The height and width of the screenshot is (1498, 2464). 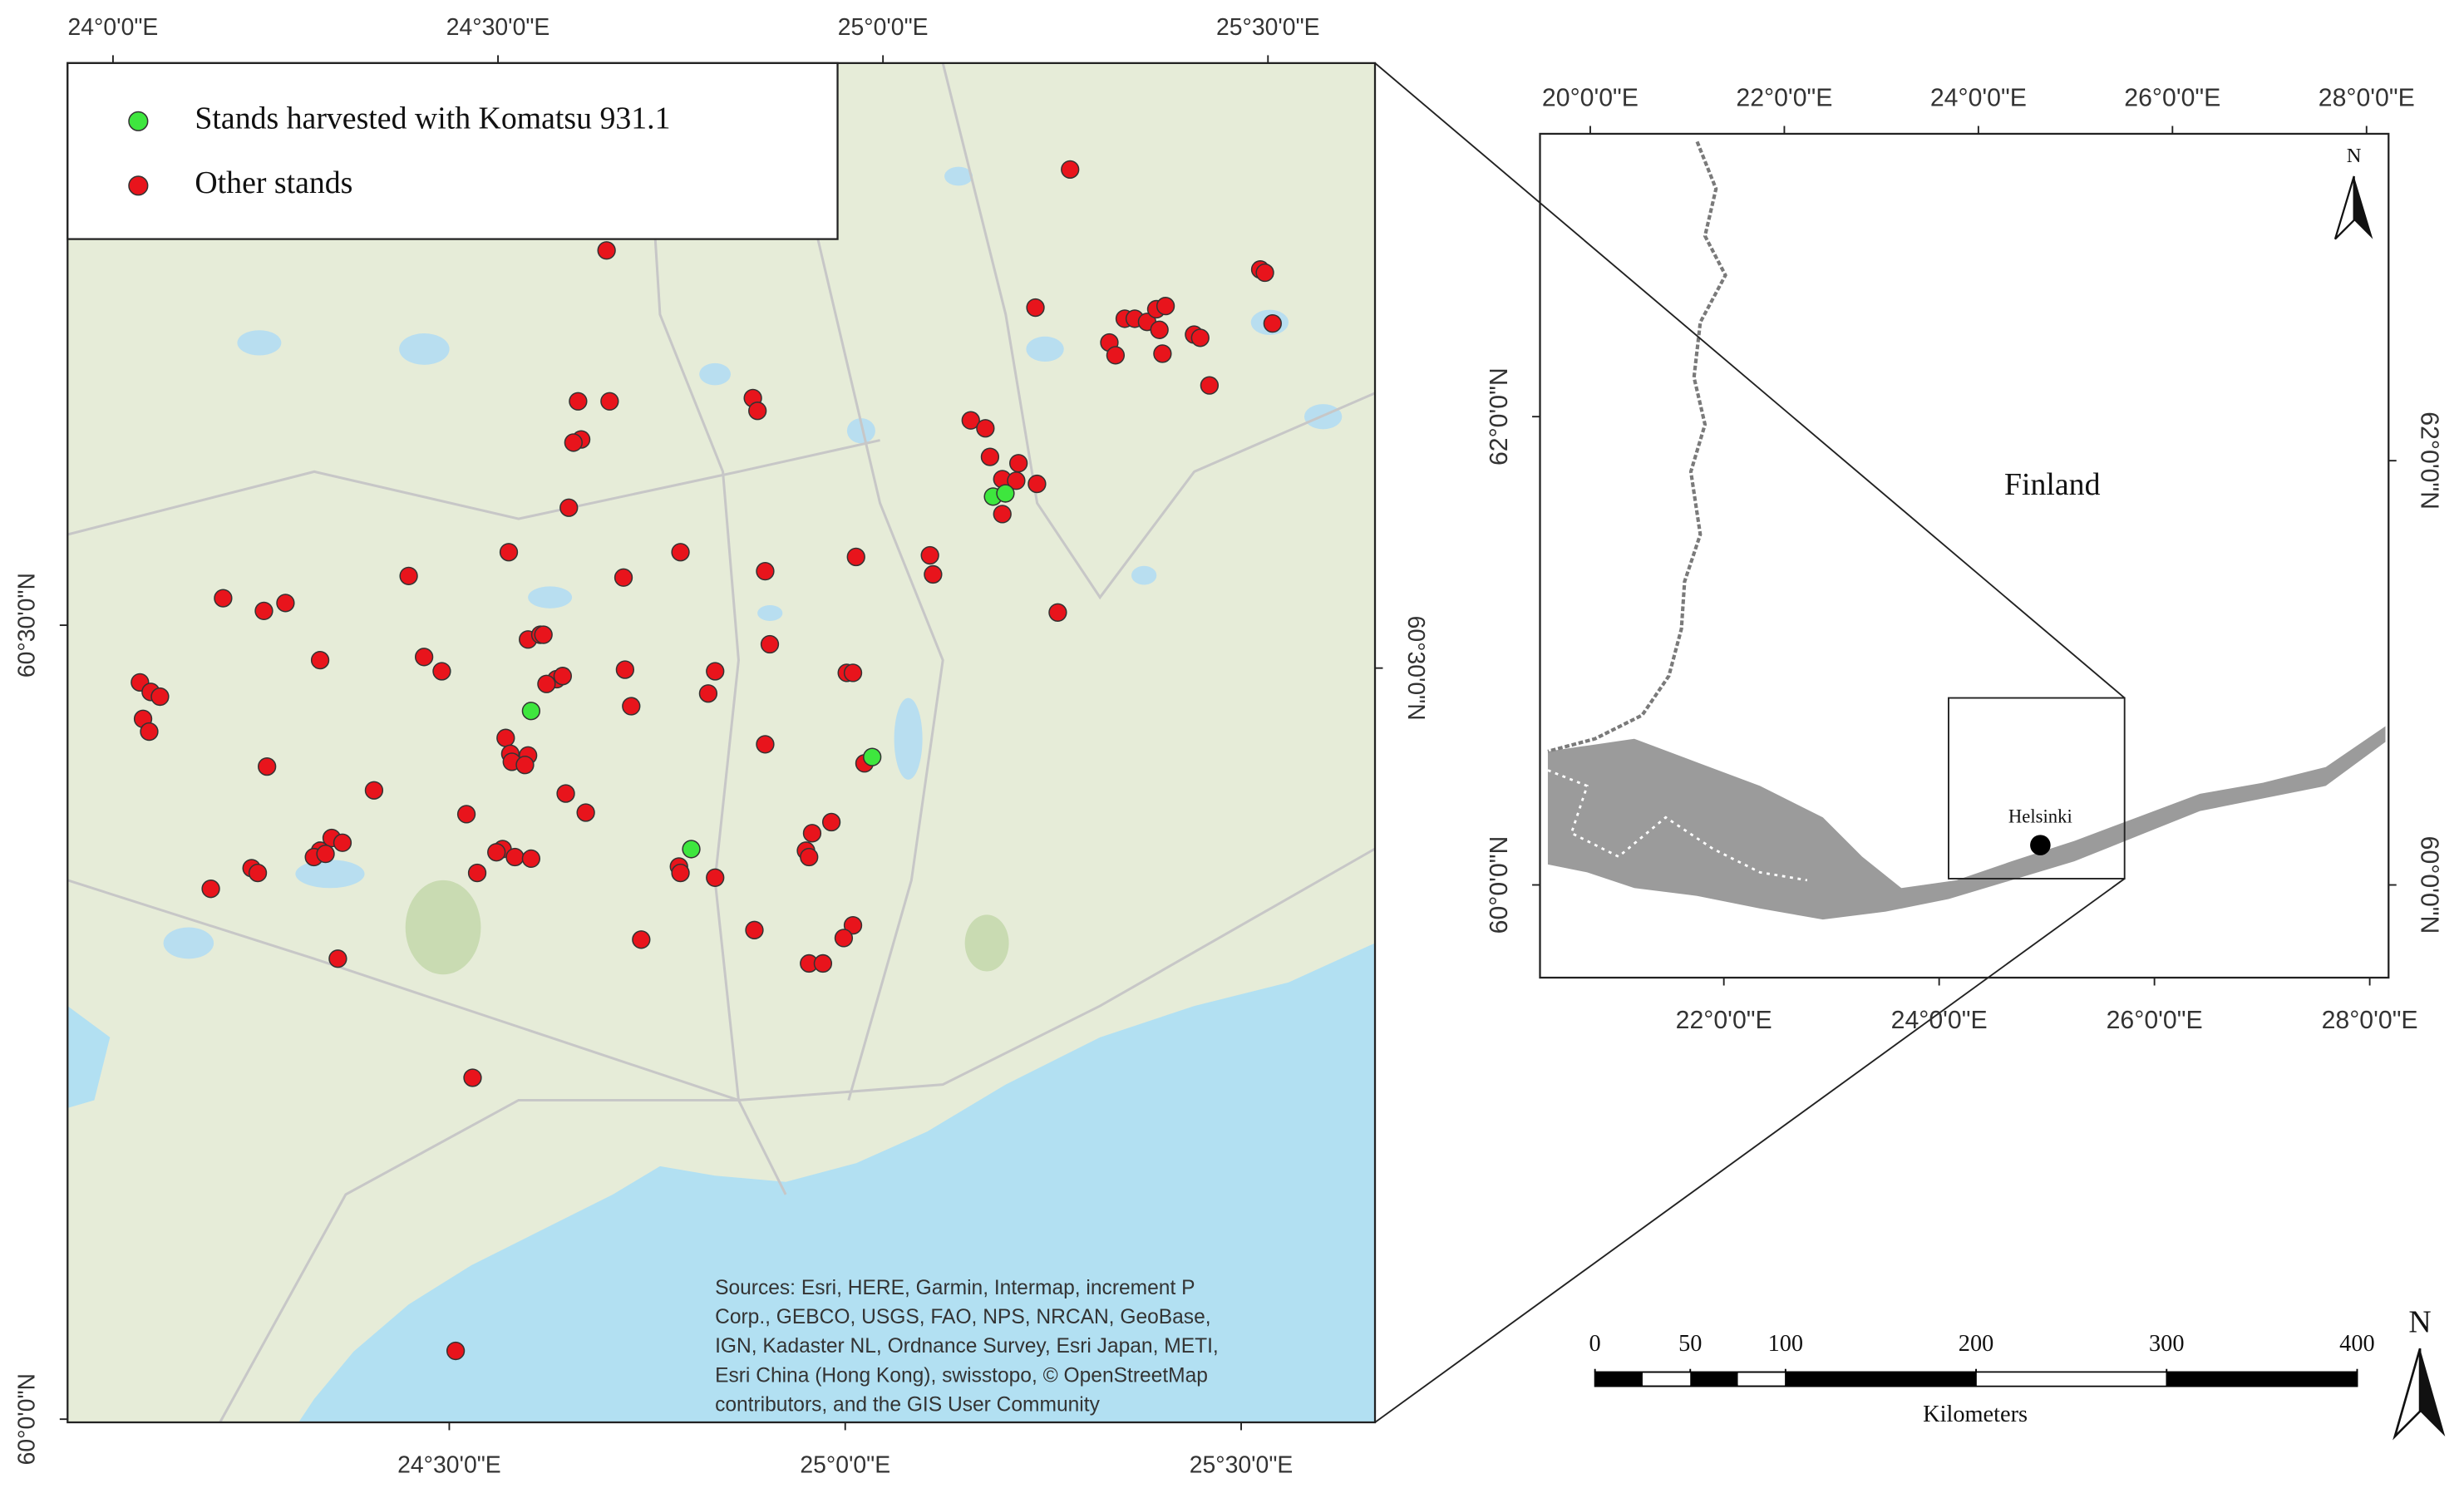 What do you see at coordinates (2167, 1344) in the screenshot?
I see `scale-tick-label: 300` at bounding box center [2167, 1344].